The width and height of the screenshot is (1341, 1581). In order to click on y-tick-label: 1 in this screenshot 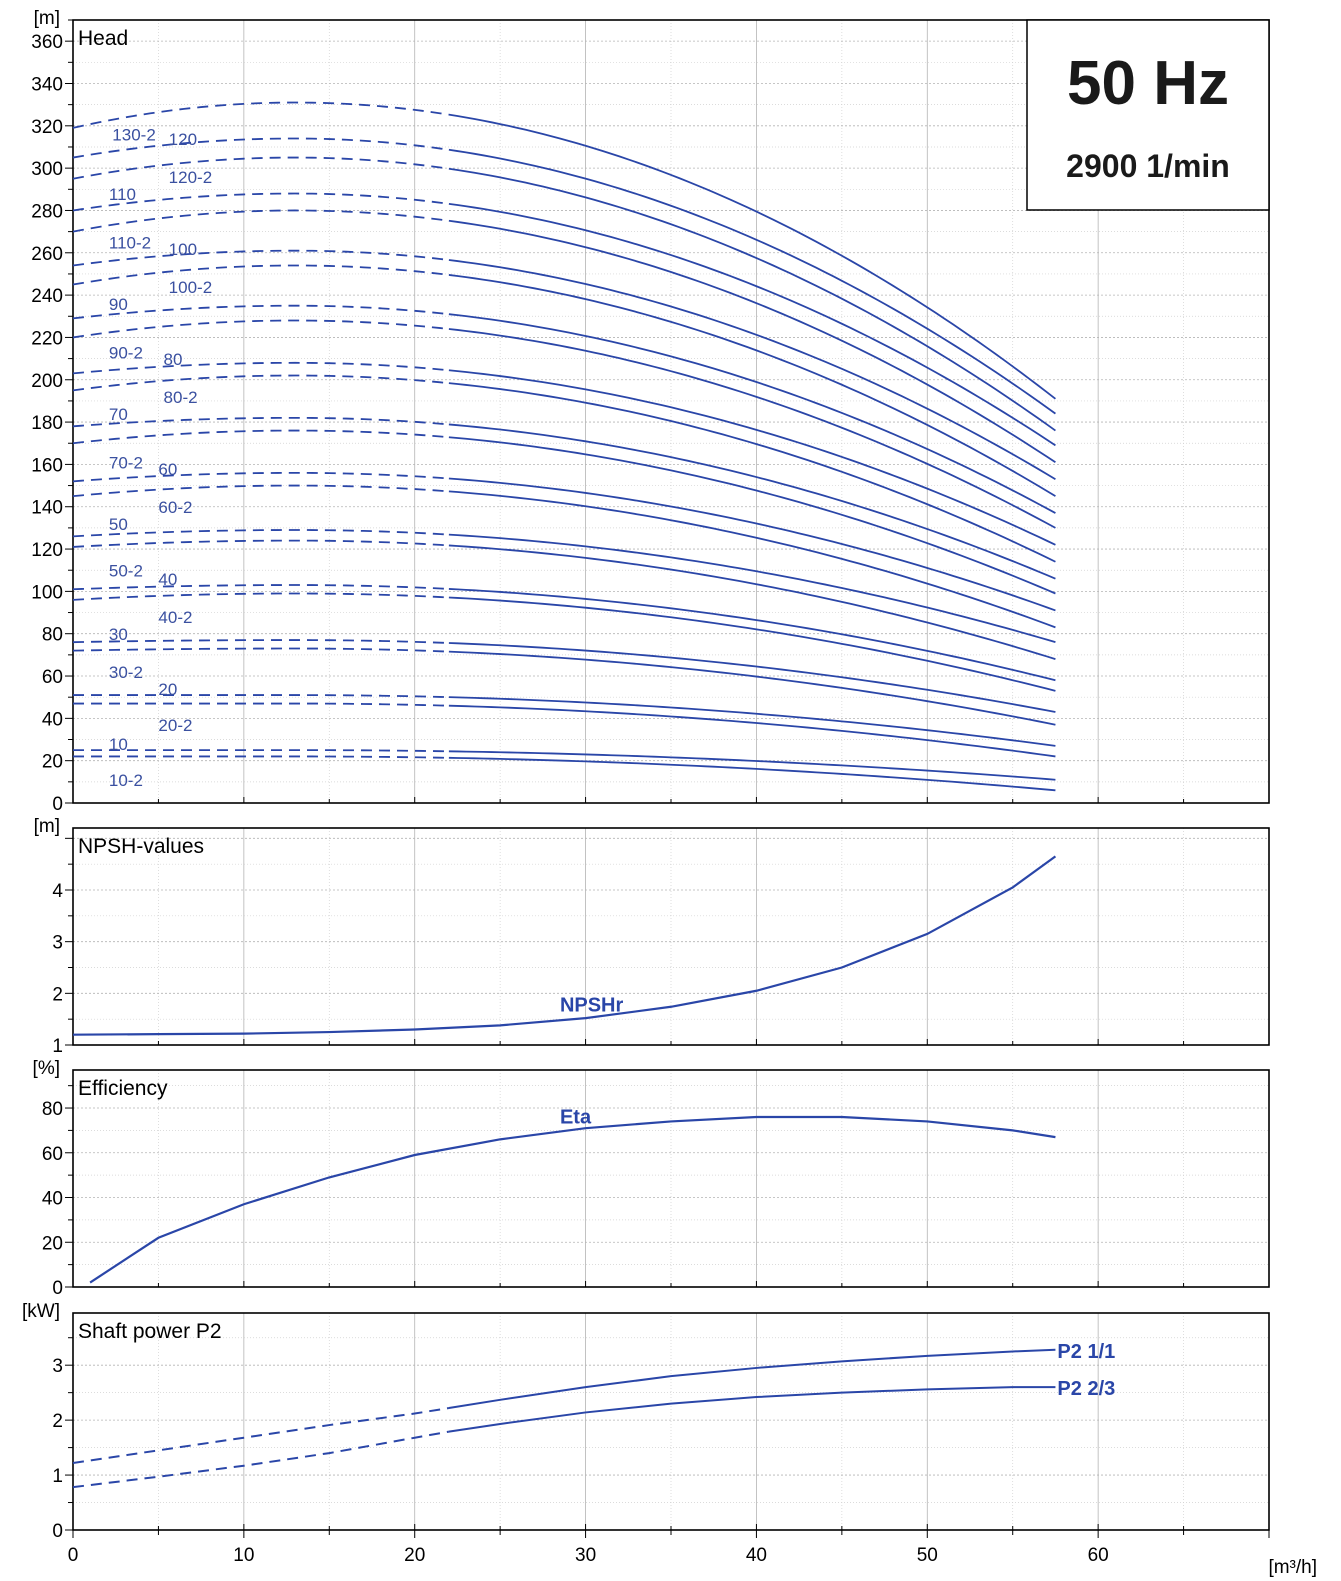, I will do `click(57, 1046)`.